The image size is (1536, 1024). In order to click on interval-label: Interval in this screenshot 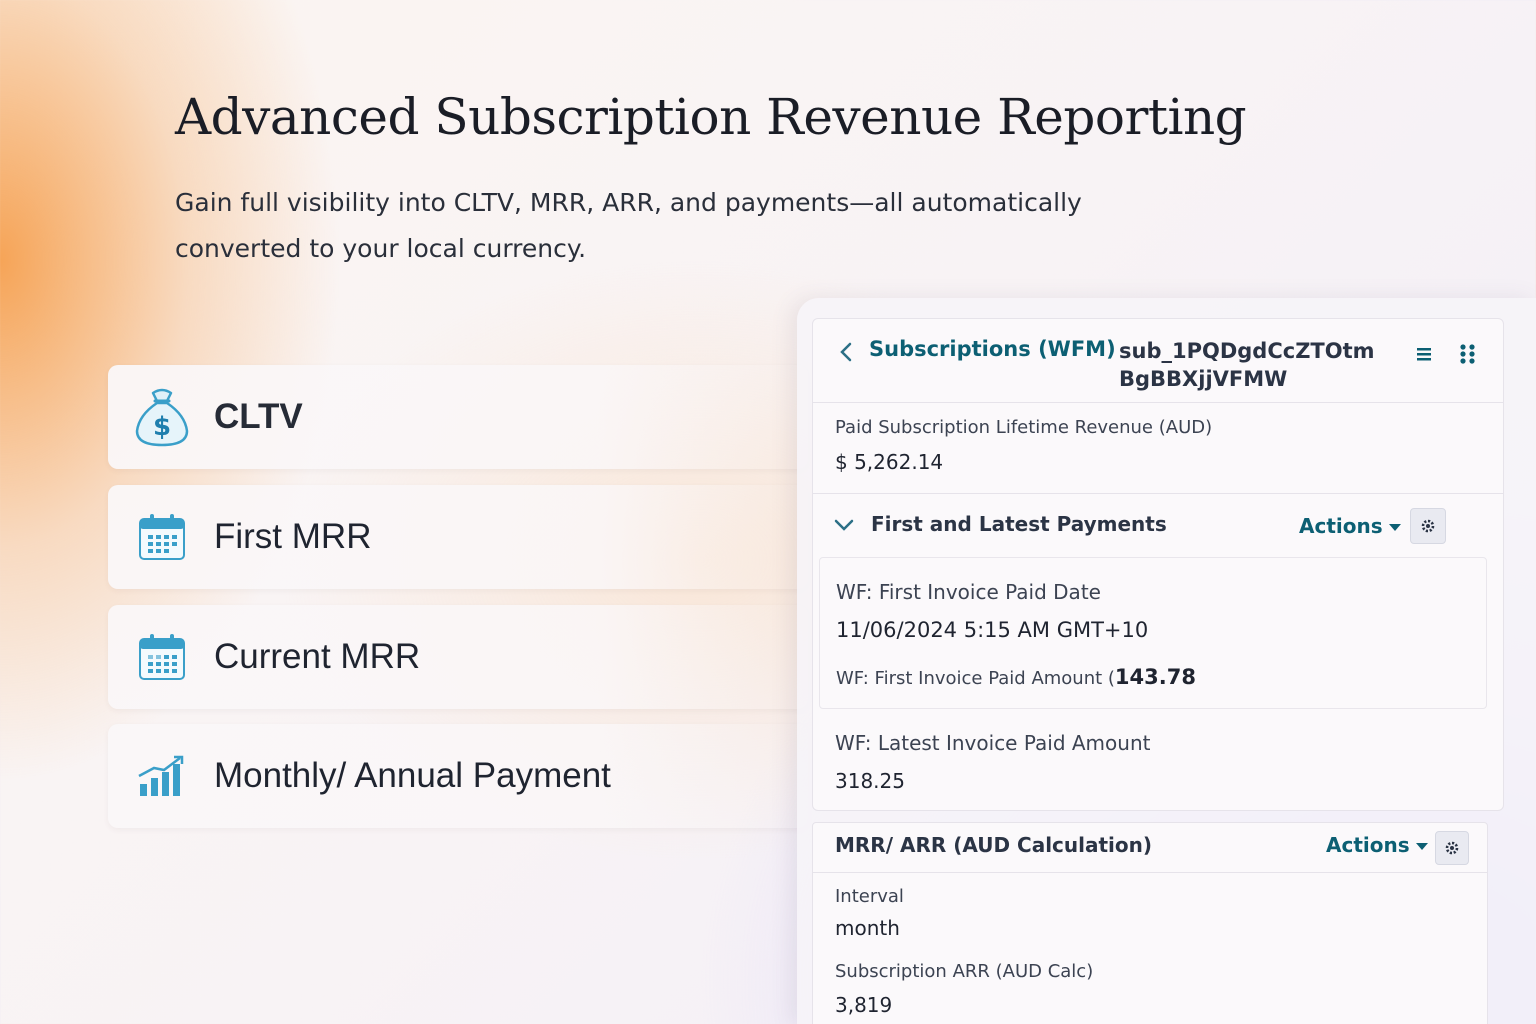, I will do `click(869, 896)`.